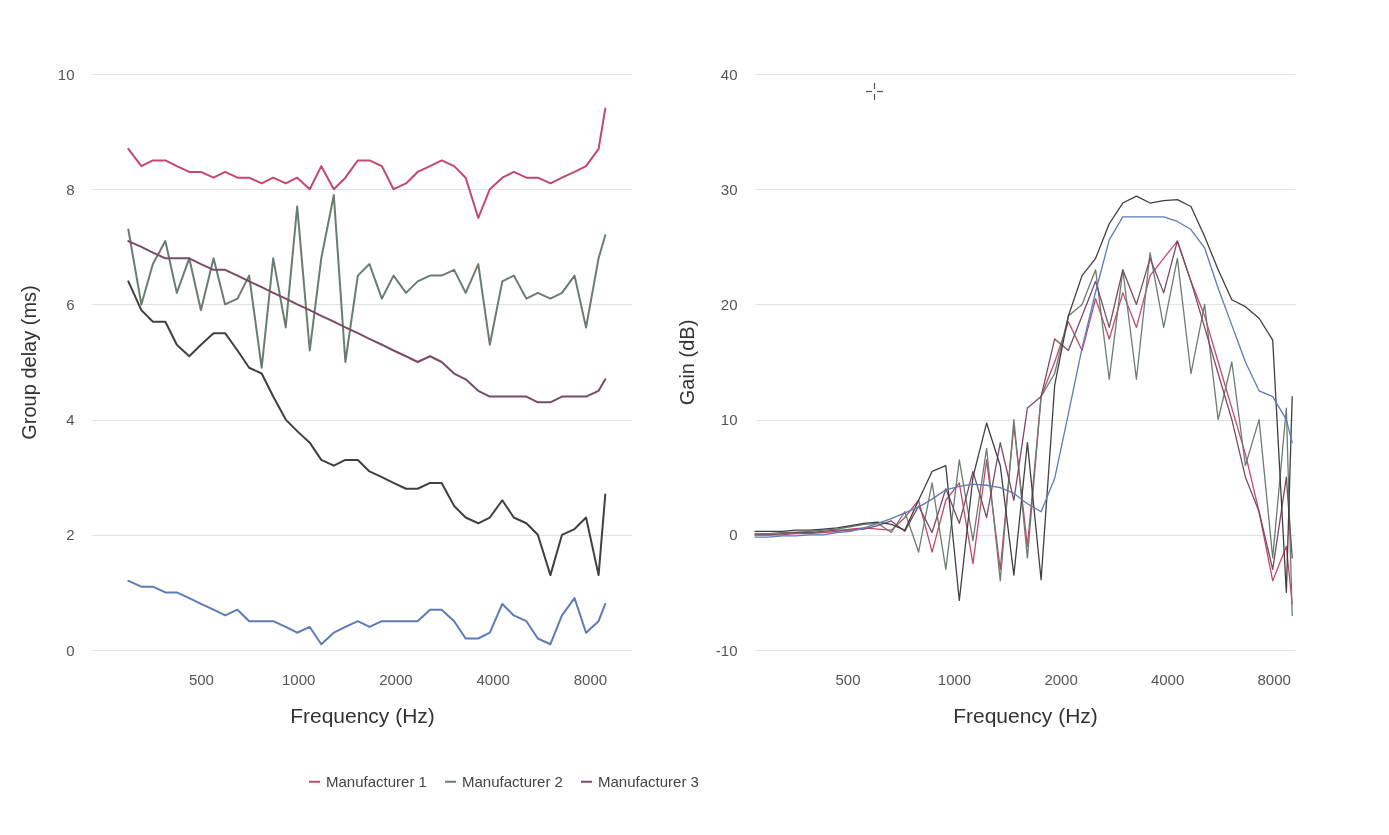 The height and width of the screenshot is (835, 1389). I want to click on y-tick-label: 8, so click(70, 189).